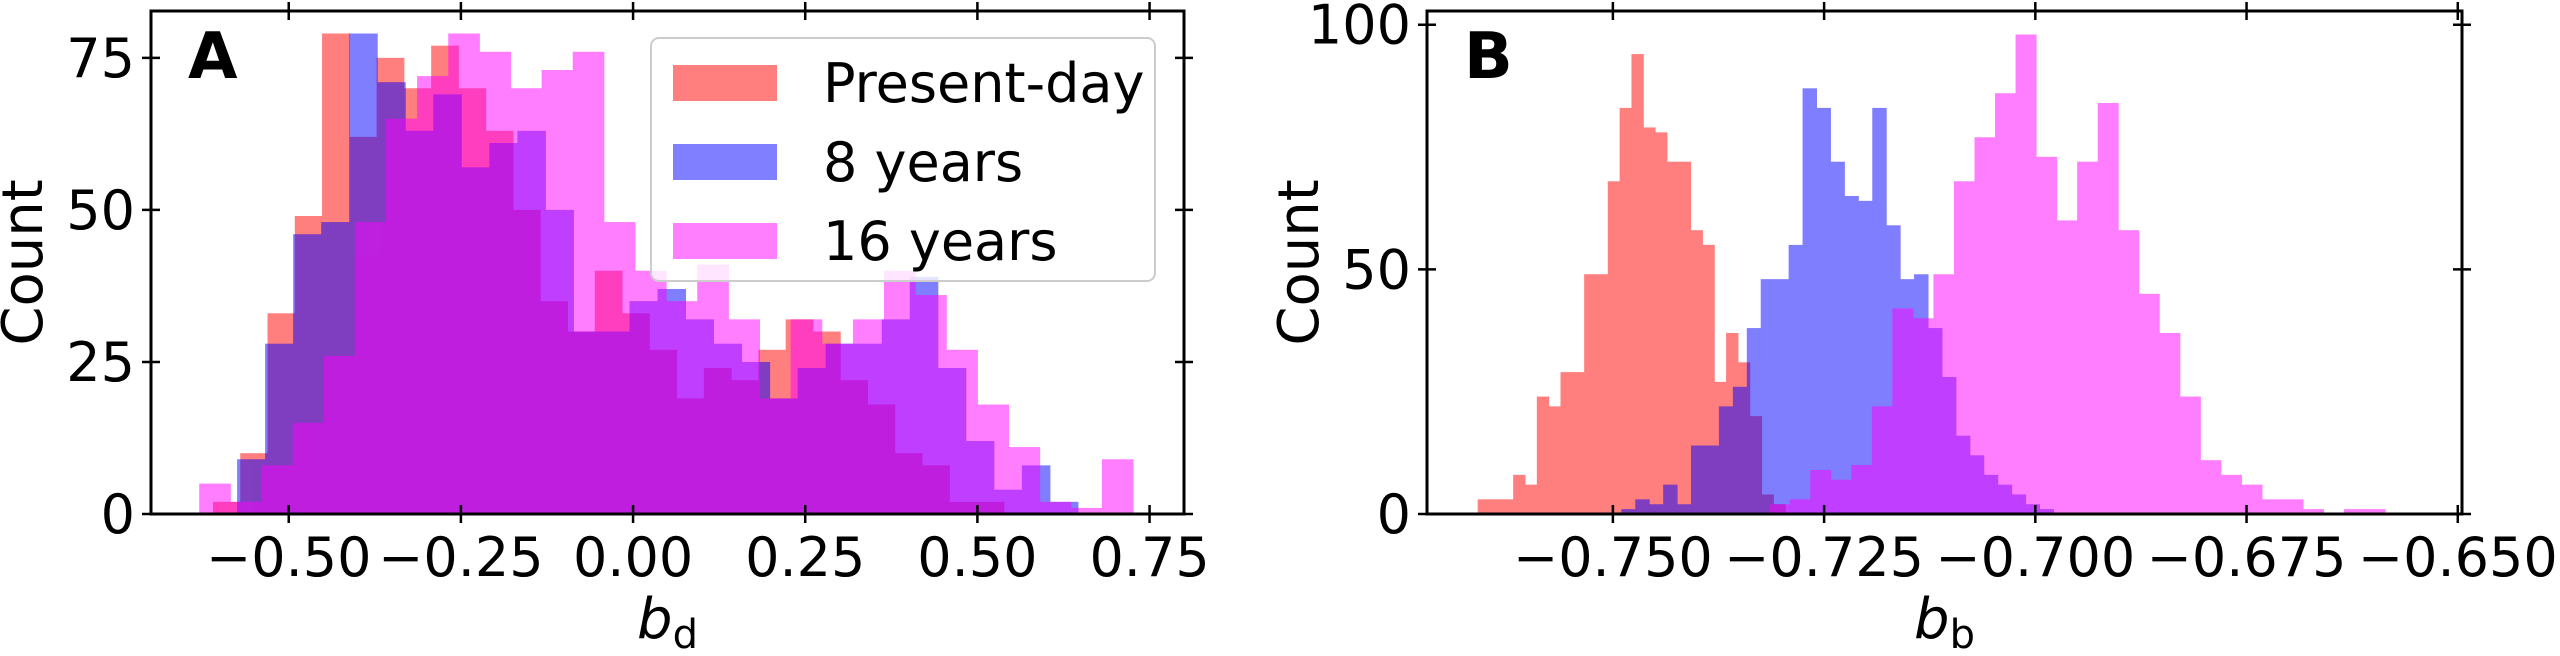  What do you see at coordinates (940, 241) in the screenshot?
I see `legend-label: 16 years` at bounding box center [940, 241].